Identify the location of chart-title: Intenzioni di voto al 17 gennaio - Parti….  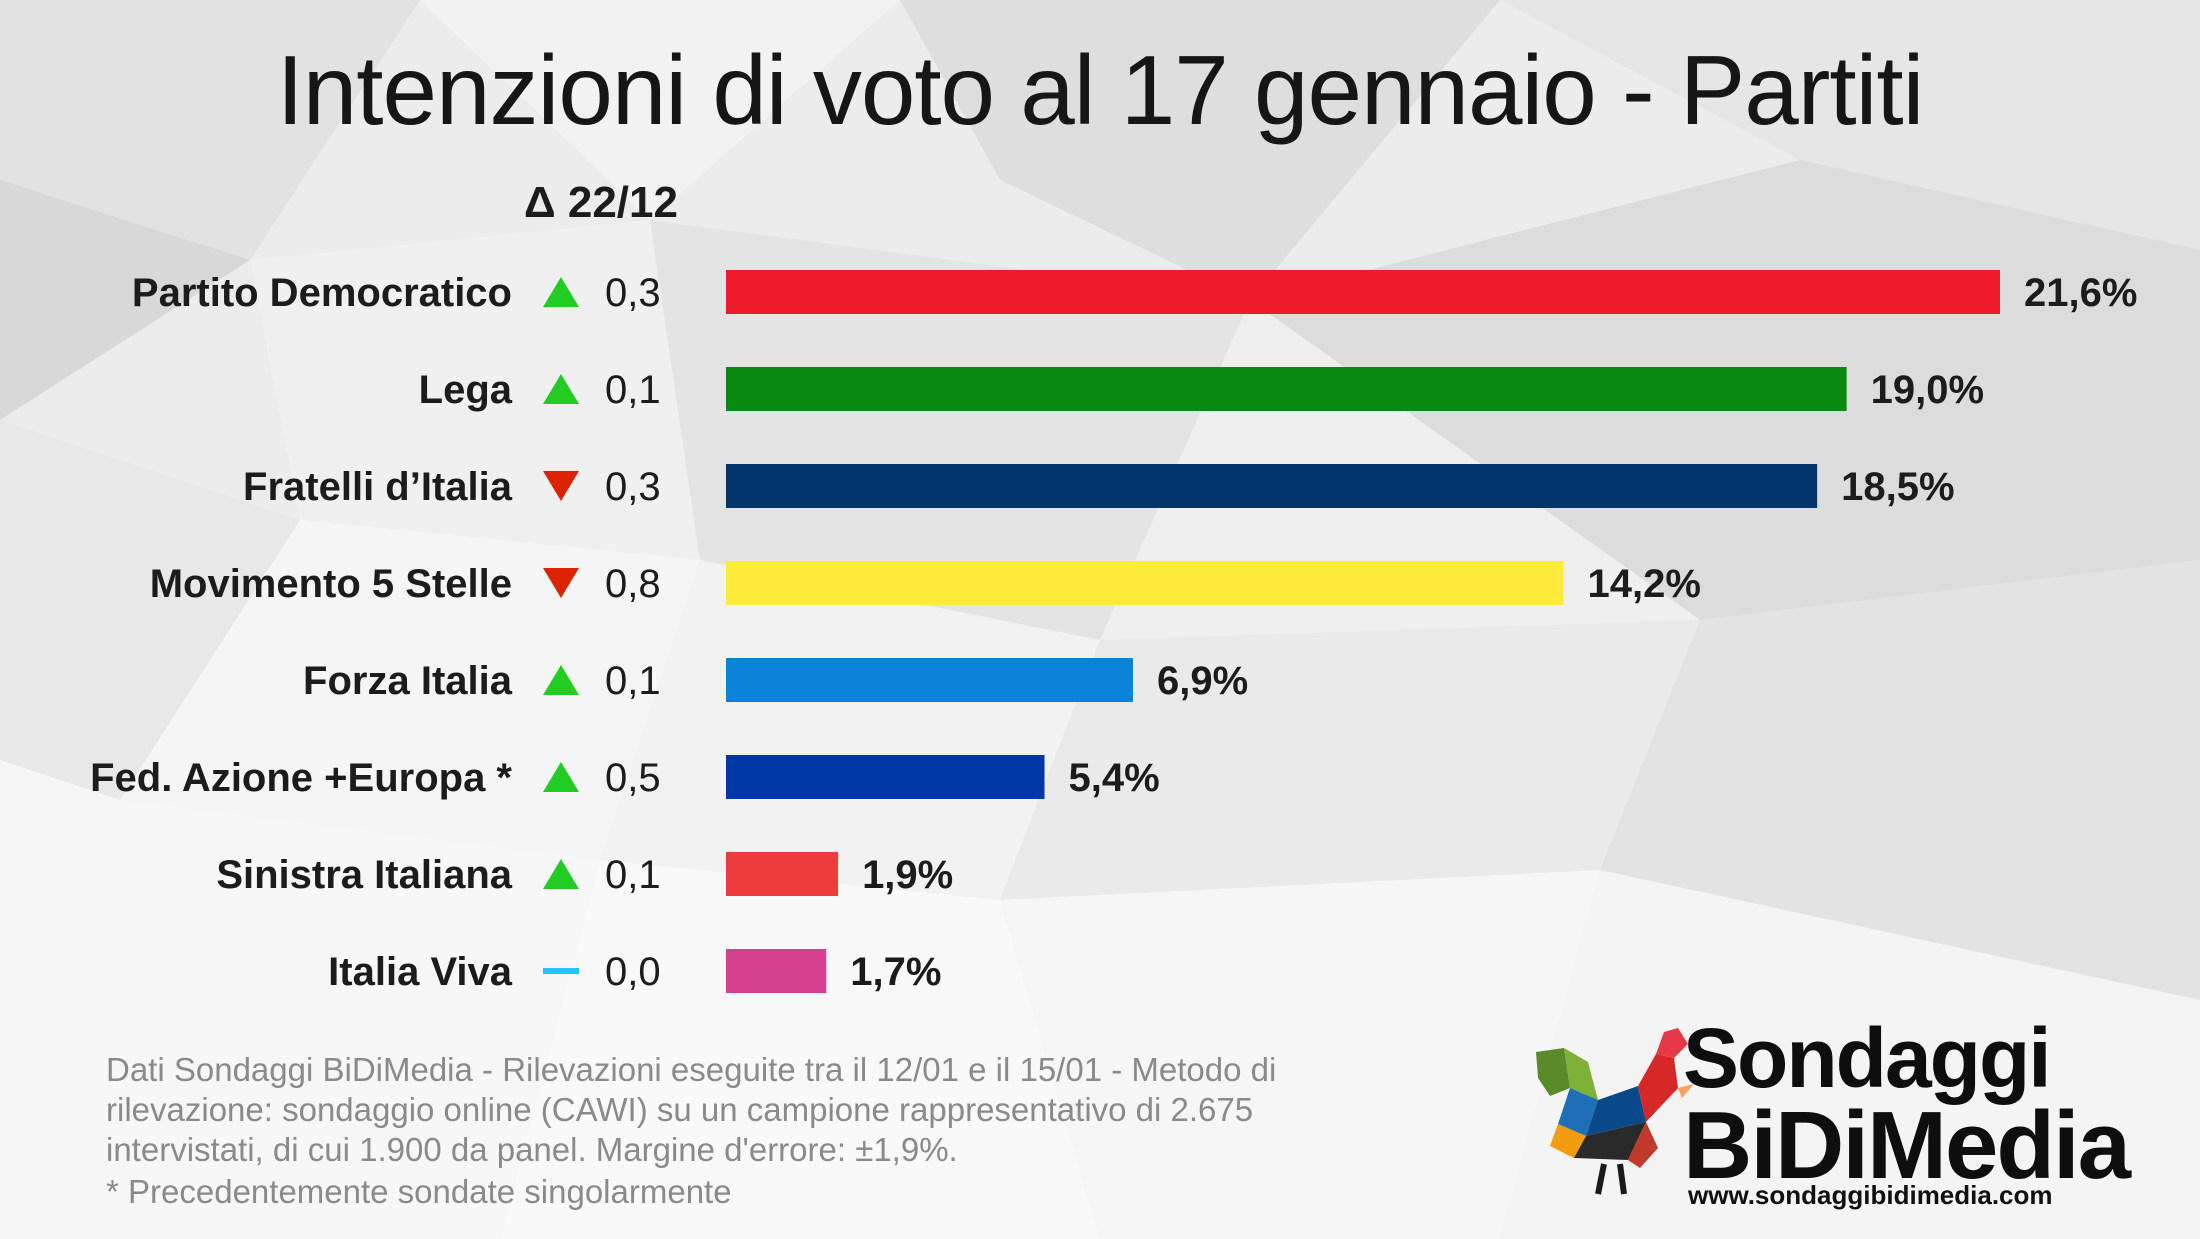
(1100, 90).